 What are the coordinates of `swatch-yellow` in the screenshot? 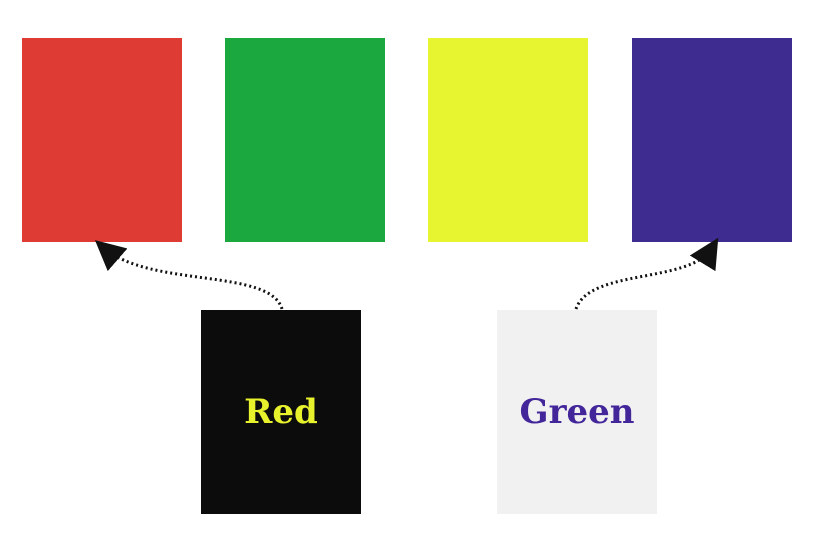 It's located at (508, 140).